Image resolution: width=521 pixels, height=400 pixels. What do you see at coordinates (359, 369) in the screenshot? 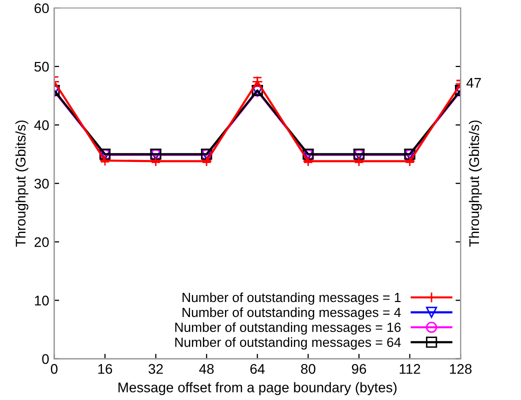
I see `x-tick-label: 96` at bounding box center [359, 369].